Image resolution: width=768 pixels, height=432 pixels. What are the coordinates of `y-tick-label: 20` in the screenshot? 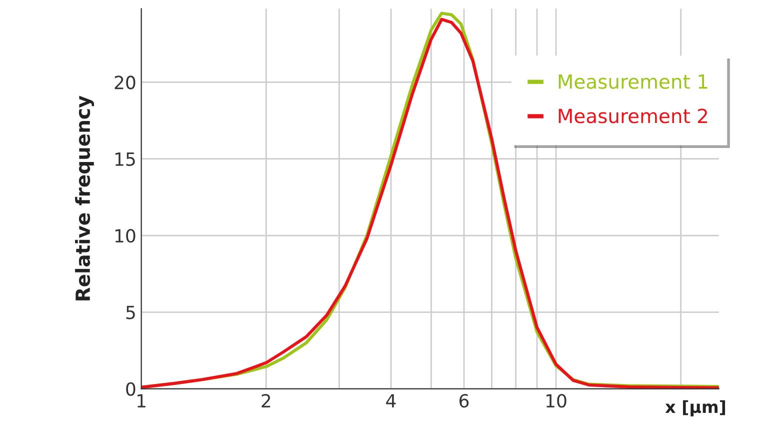 It's located at (125, 83).